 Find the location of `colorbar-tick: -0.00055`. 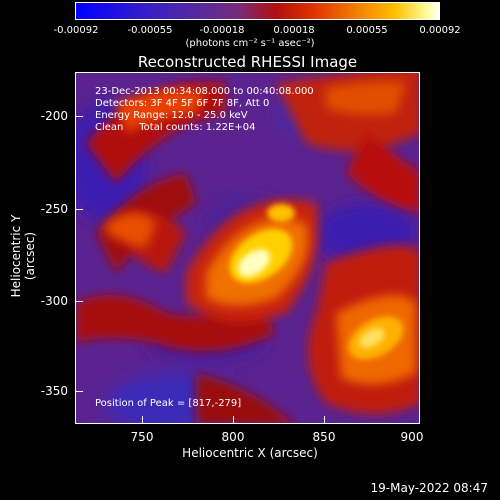

colorbar-tick: -0.00055 is located at coordinates (150, 30).